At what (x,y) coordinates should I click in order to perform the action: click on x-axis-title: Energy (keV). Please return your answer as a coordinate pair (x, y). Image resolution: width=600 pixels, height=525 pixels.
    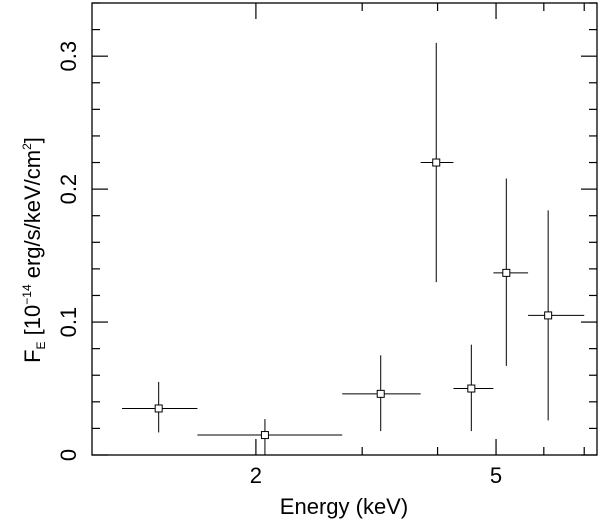
    Looking at the image, I should click on (344, 506).